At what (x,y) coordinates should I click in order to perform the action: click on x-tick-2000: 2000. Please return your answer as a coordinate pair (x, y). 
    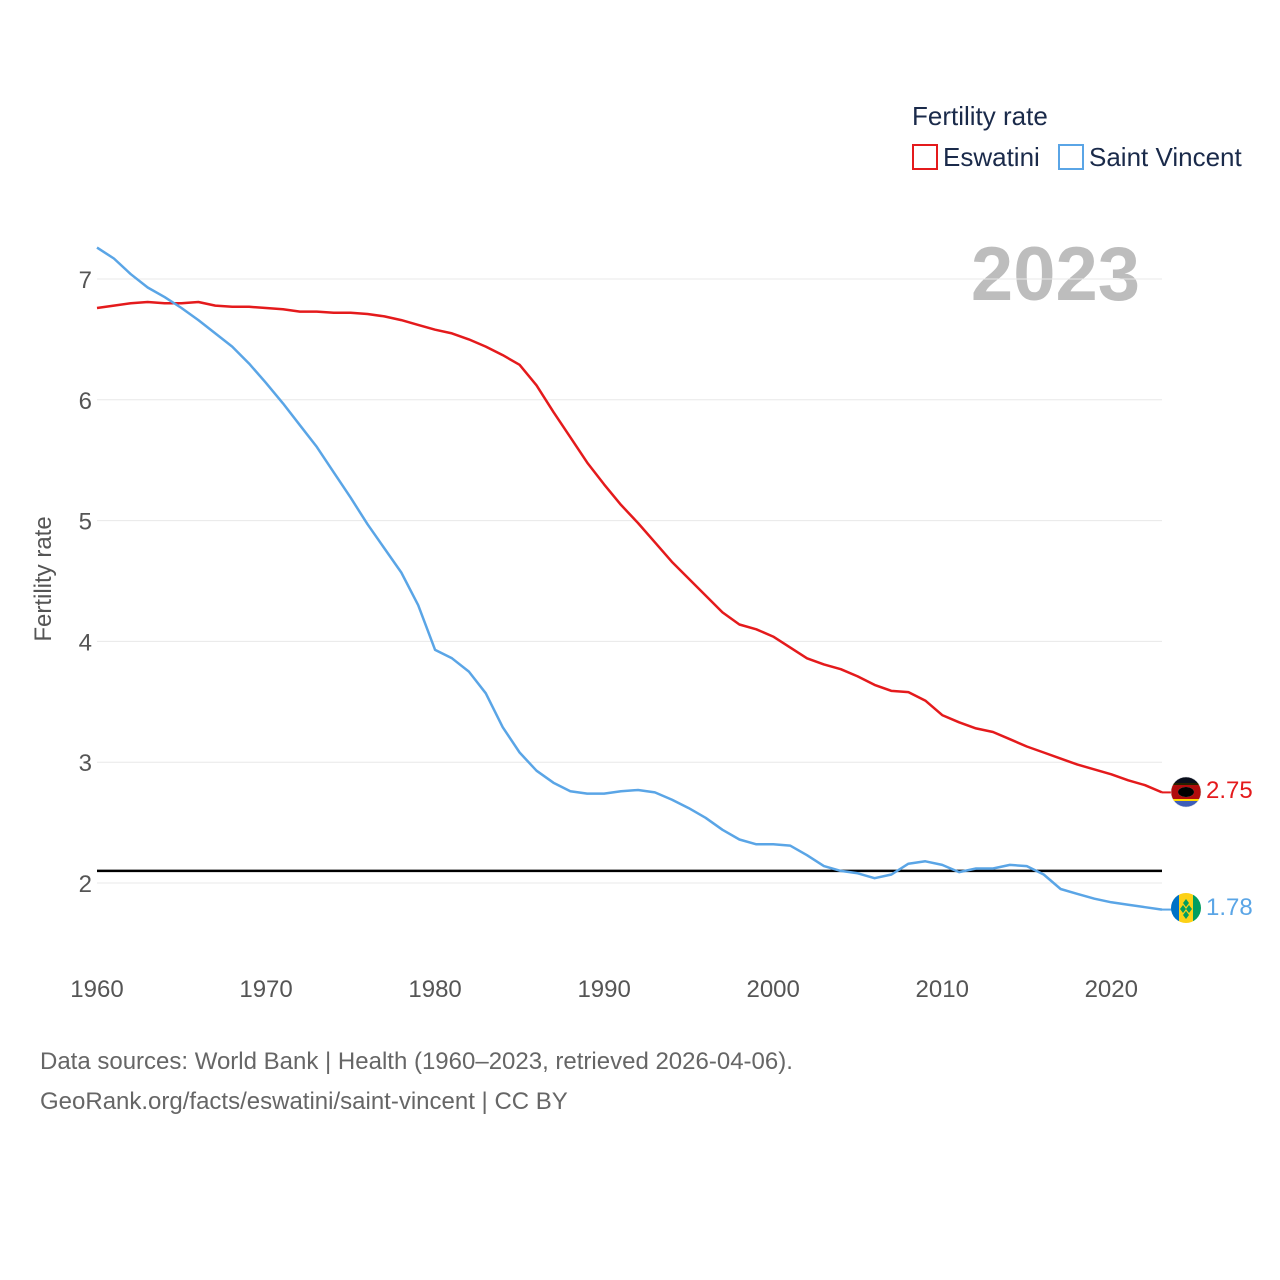
    Looking at the image, I should click on (772, 989).